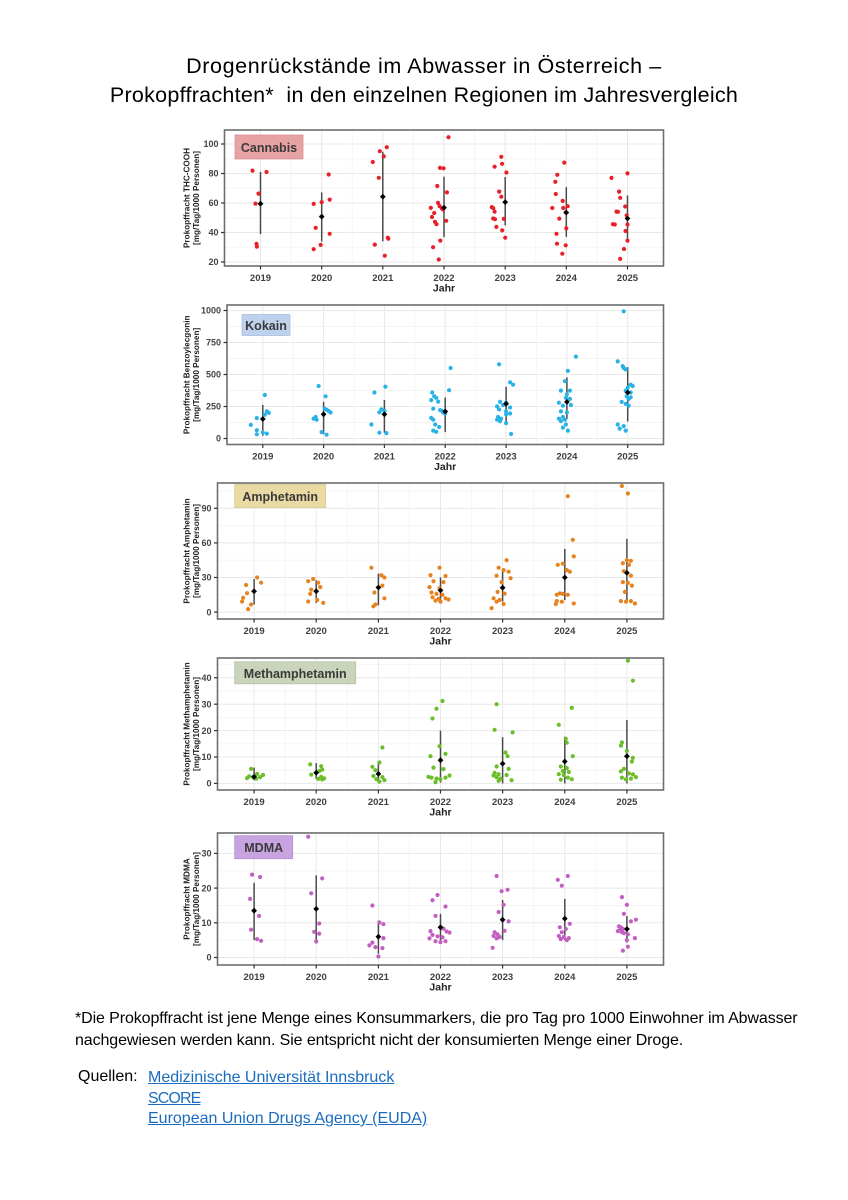 This screenshot has width=848, height=1200. I want to click on svg-text: Prokopffracht Benzoylecgonin, so click(187, 374).